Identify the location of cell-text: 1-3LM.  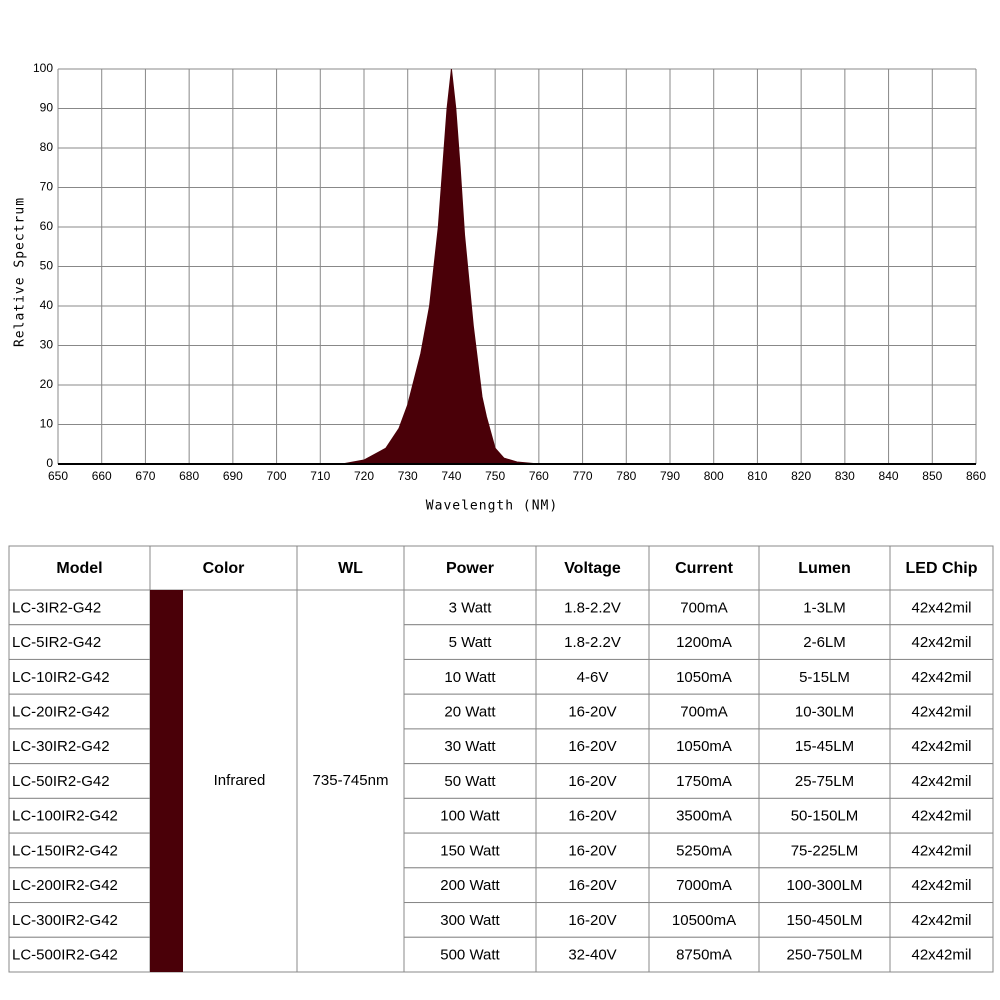
(824, 607).